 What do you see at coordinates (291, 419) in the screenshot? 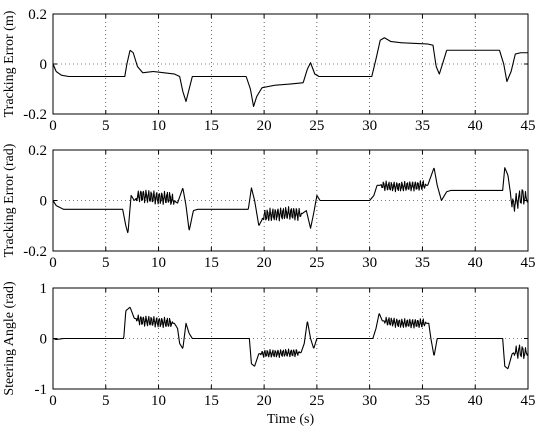
I see `x-axis-label: Time (s)` at bounding box center [291, 419].